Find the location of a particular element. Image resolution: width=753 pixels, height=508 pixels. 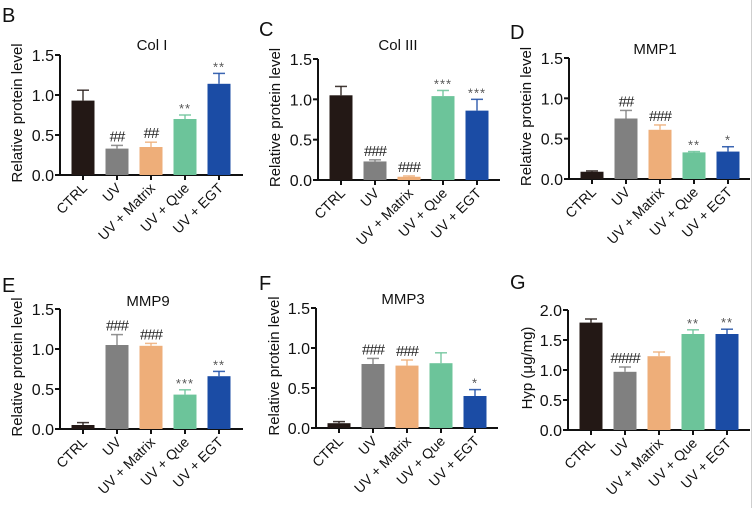

y-axis-label: Hyp (μg/mg) is located at coordinates (527, 368).